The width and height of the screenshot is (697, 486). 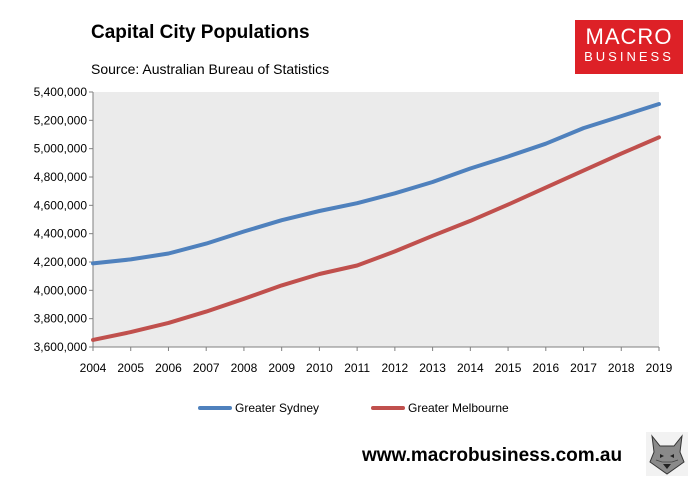 I want to click on y-tick-label: 5,200,000, so click(x=61, y=120).